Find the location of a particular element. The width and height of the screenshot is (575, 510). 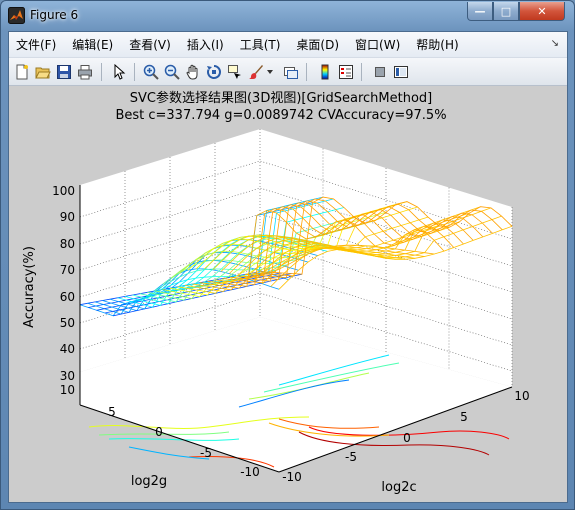

z-tick-label: 60 is located at coordinates (67, 297).